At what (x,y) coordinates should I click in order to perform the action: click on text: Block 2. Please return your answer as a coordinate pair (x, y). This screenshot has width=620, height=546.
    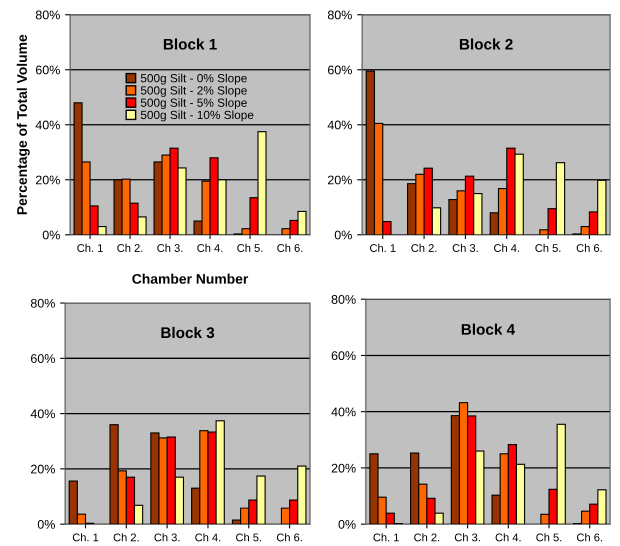
    Looking at the image, I should click on (486, 44).